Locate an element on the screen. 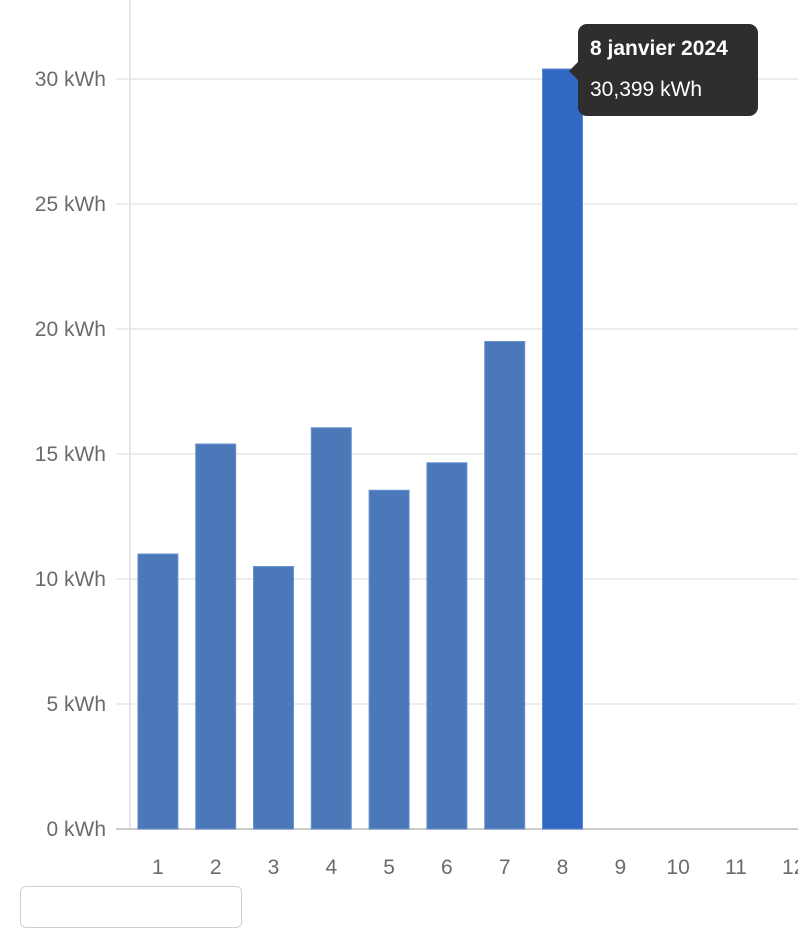 The height and width of the screenshot is (928, 798). x-tick-label: 8 is located at coordinates (563, 867).